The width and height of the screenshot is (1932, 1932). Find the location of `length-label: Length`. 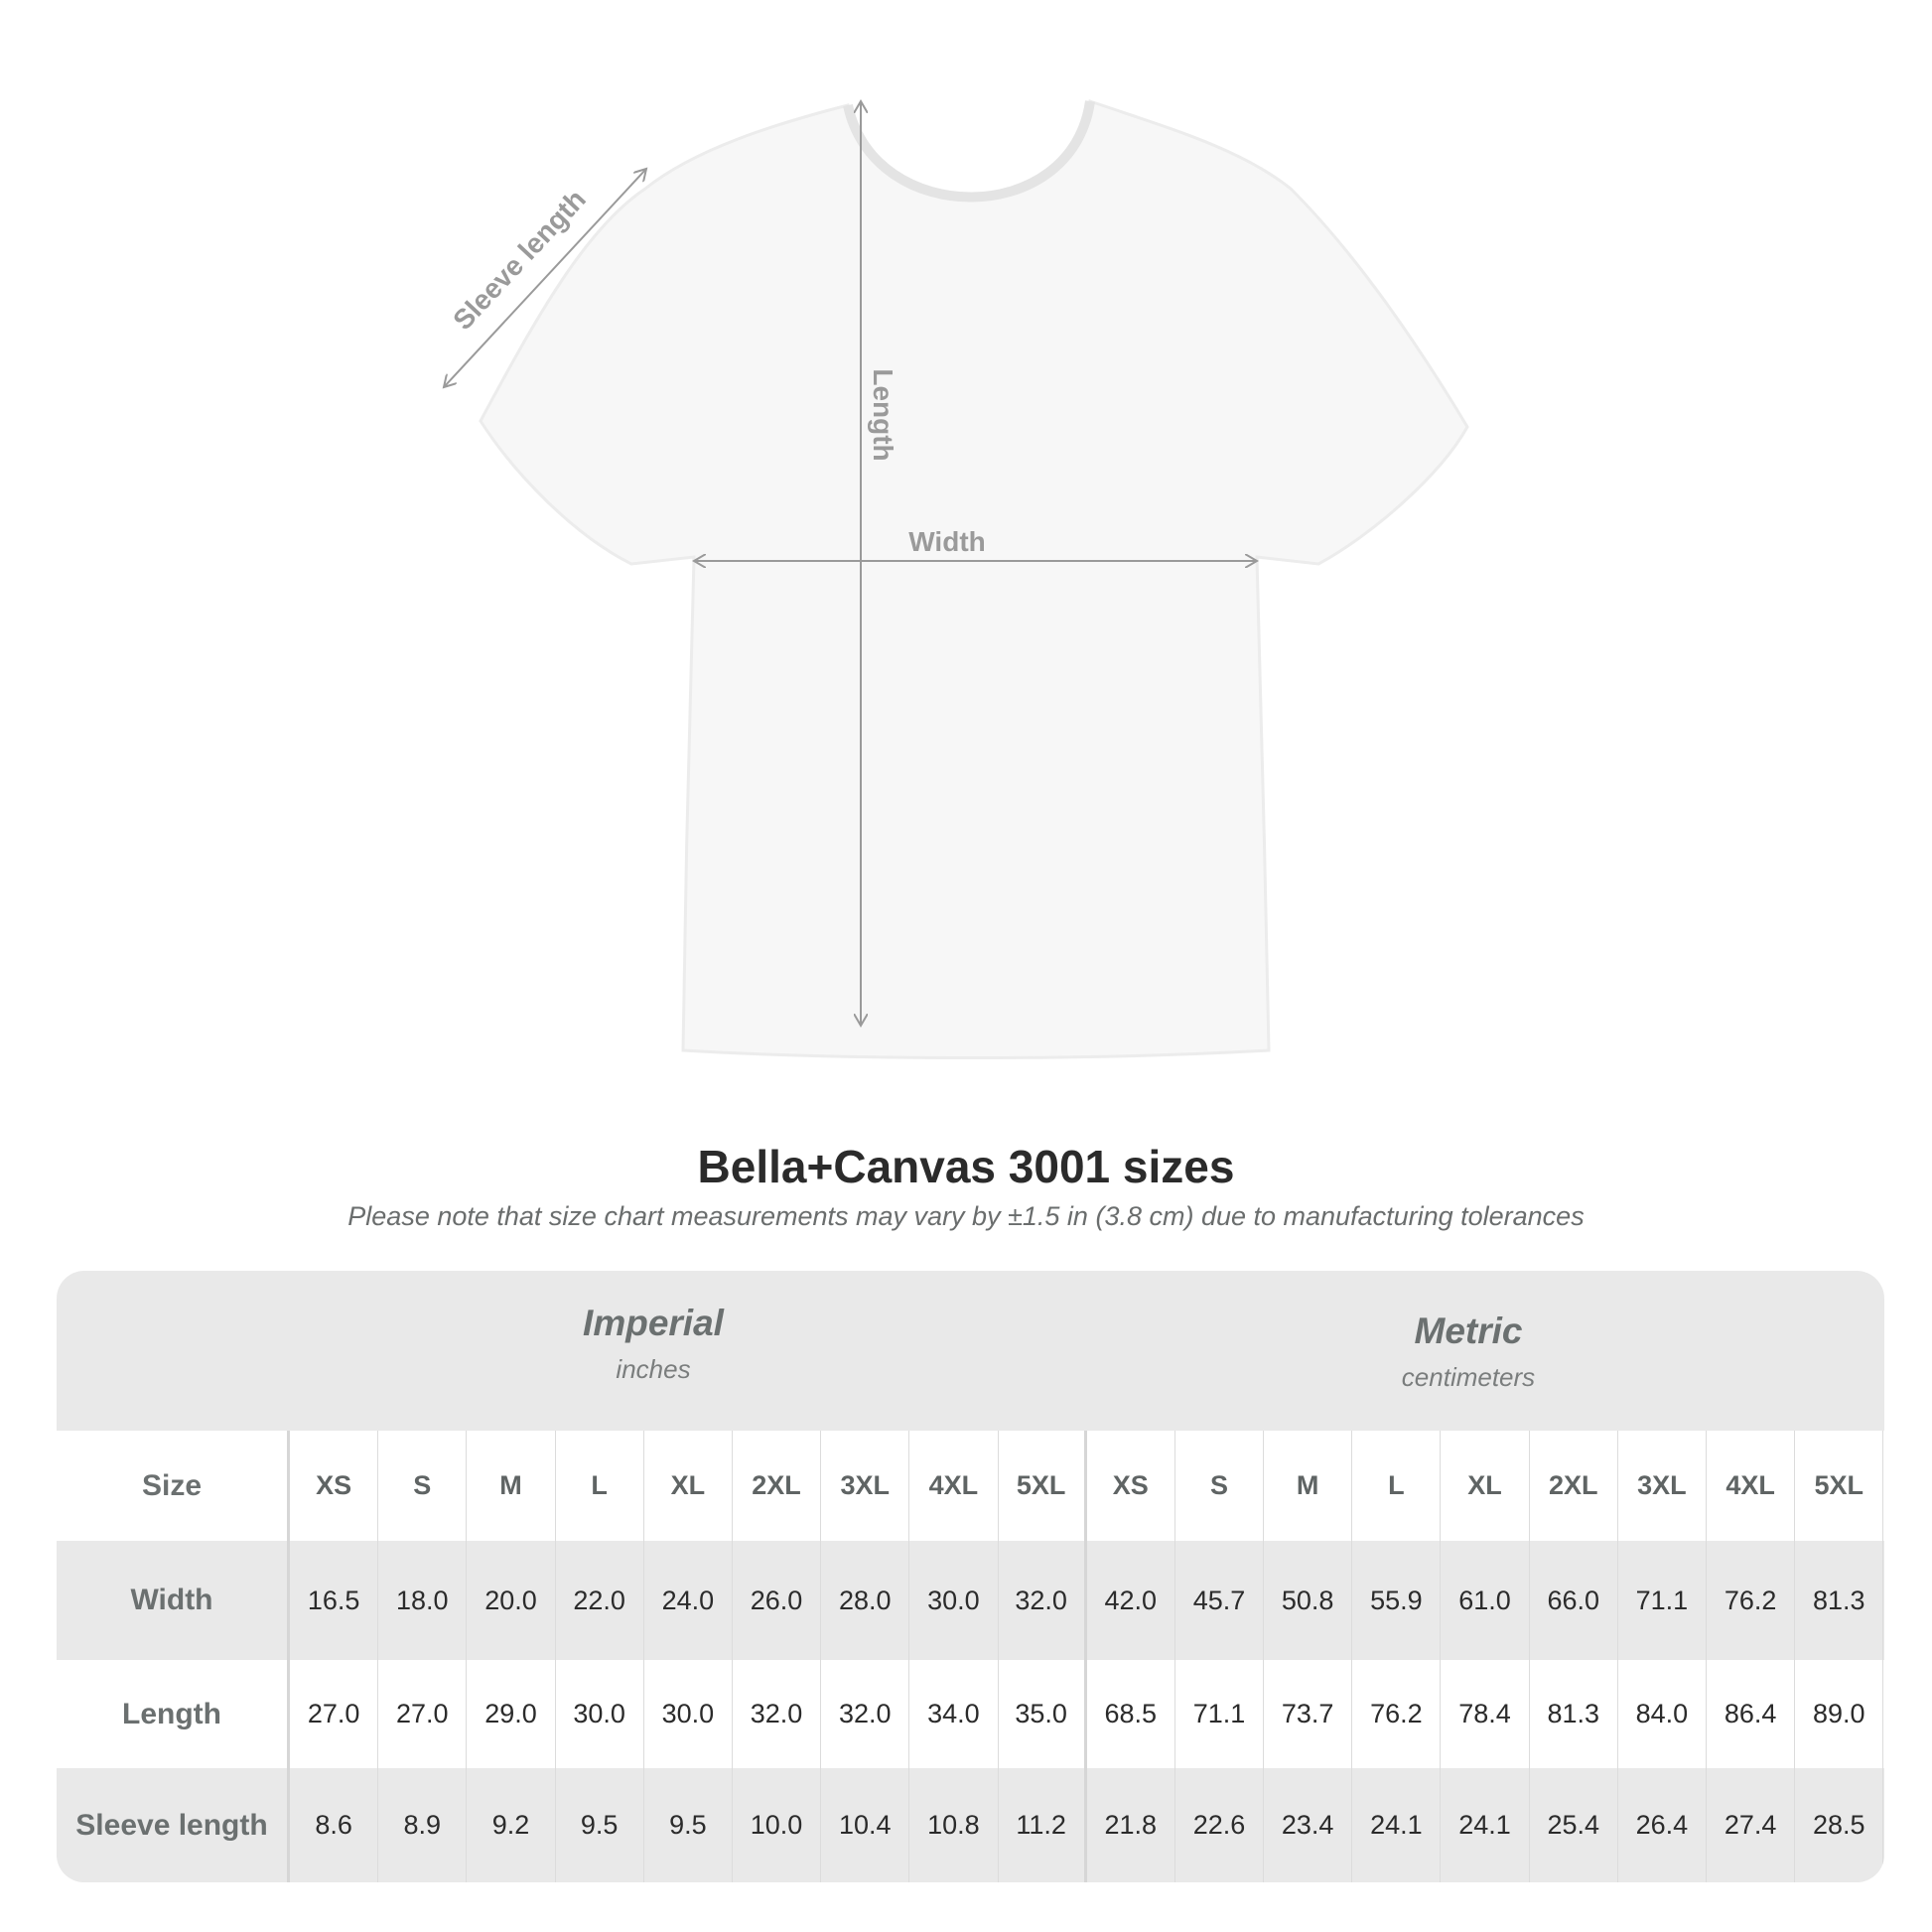

length-label: Length is located at coordinates (883, 415).